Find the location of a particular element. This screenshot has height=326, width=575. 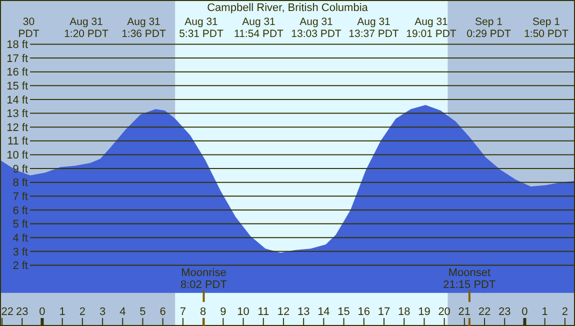

x-tick-label: 4 is located at coordinates (123, 312).